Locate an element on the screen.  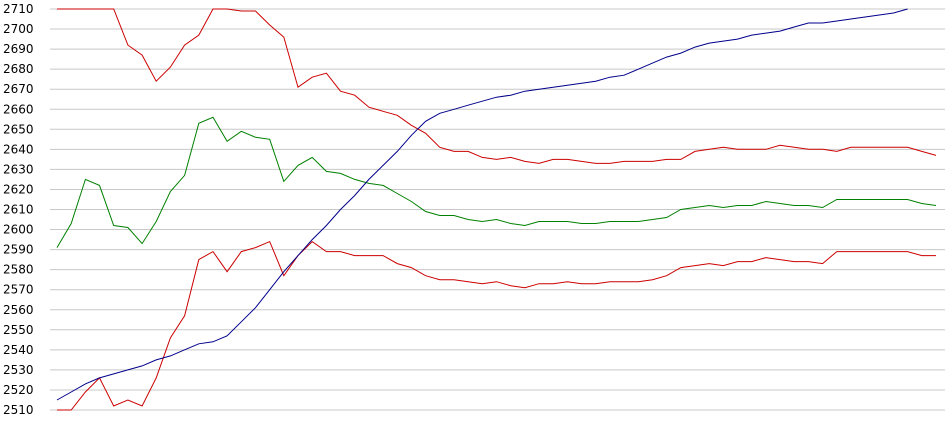
y-tick-label: 2530 is located at coordinates (18, 370).